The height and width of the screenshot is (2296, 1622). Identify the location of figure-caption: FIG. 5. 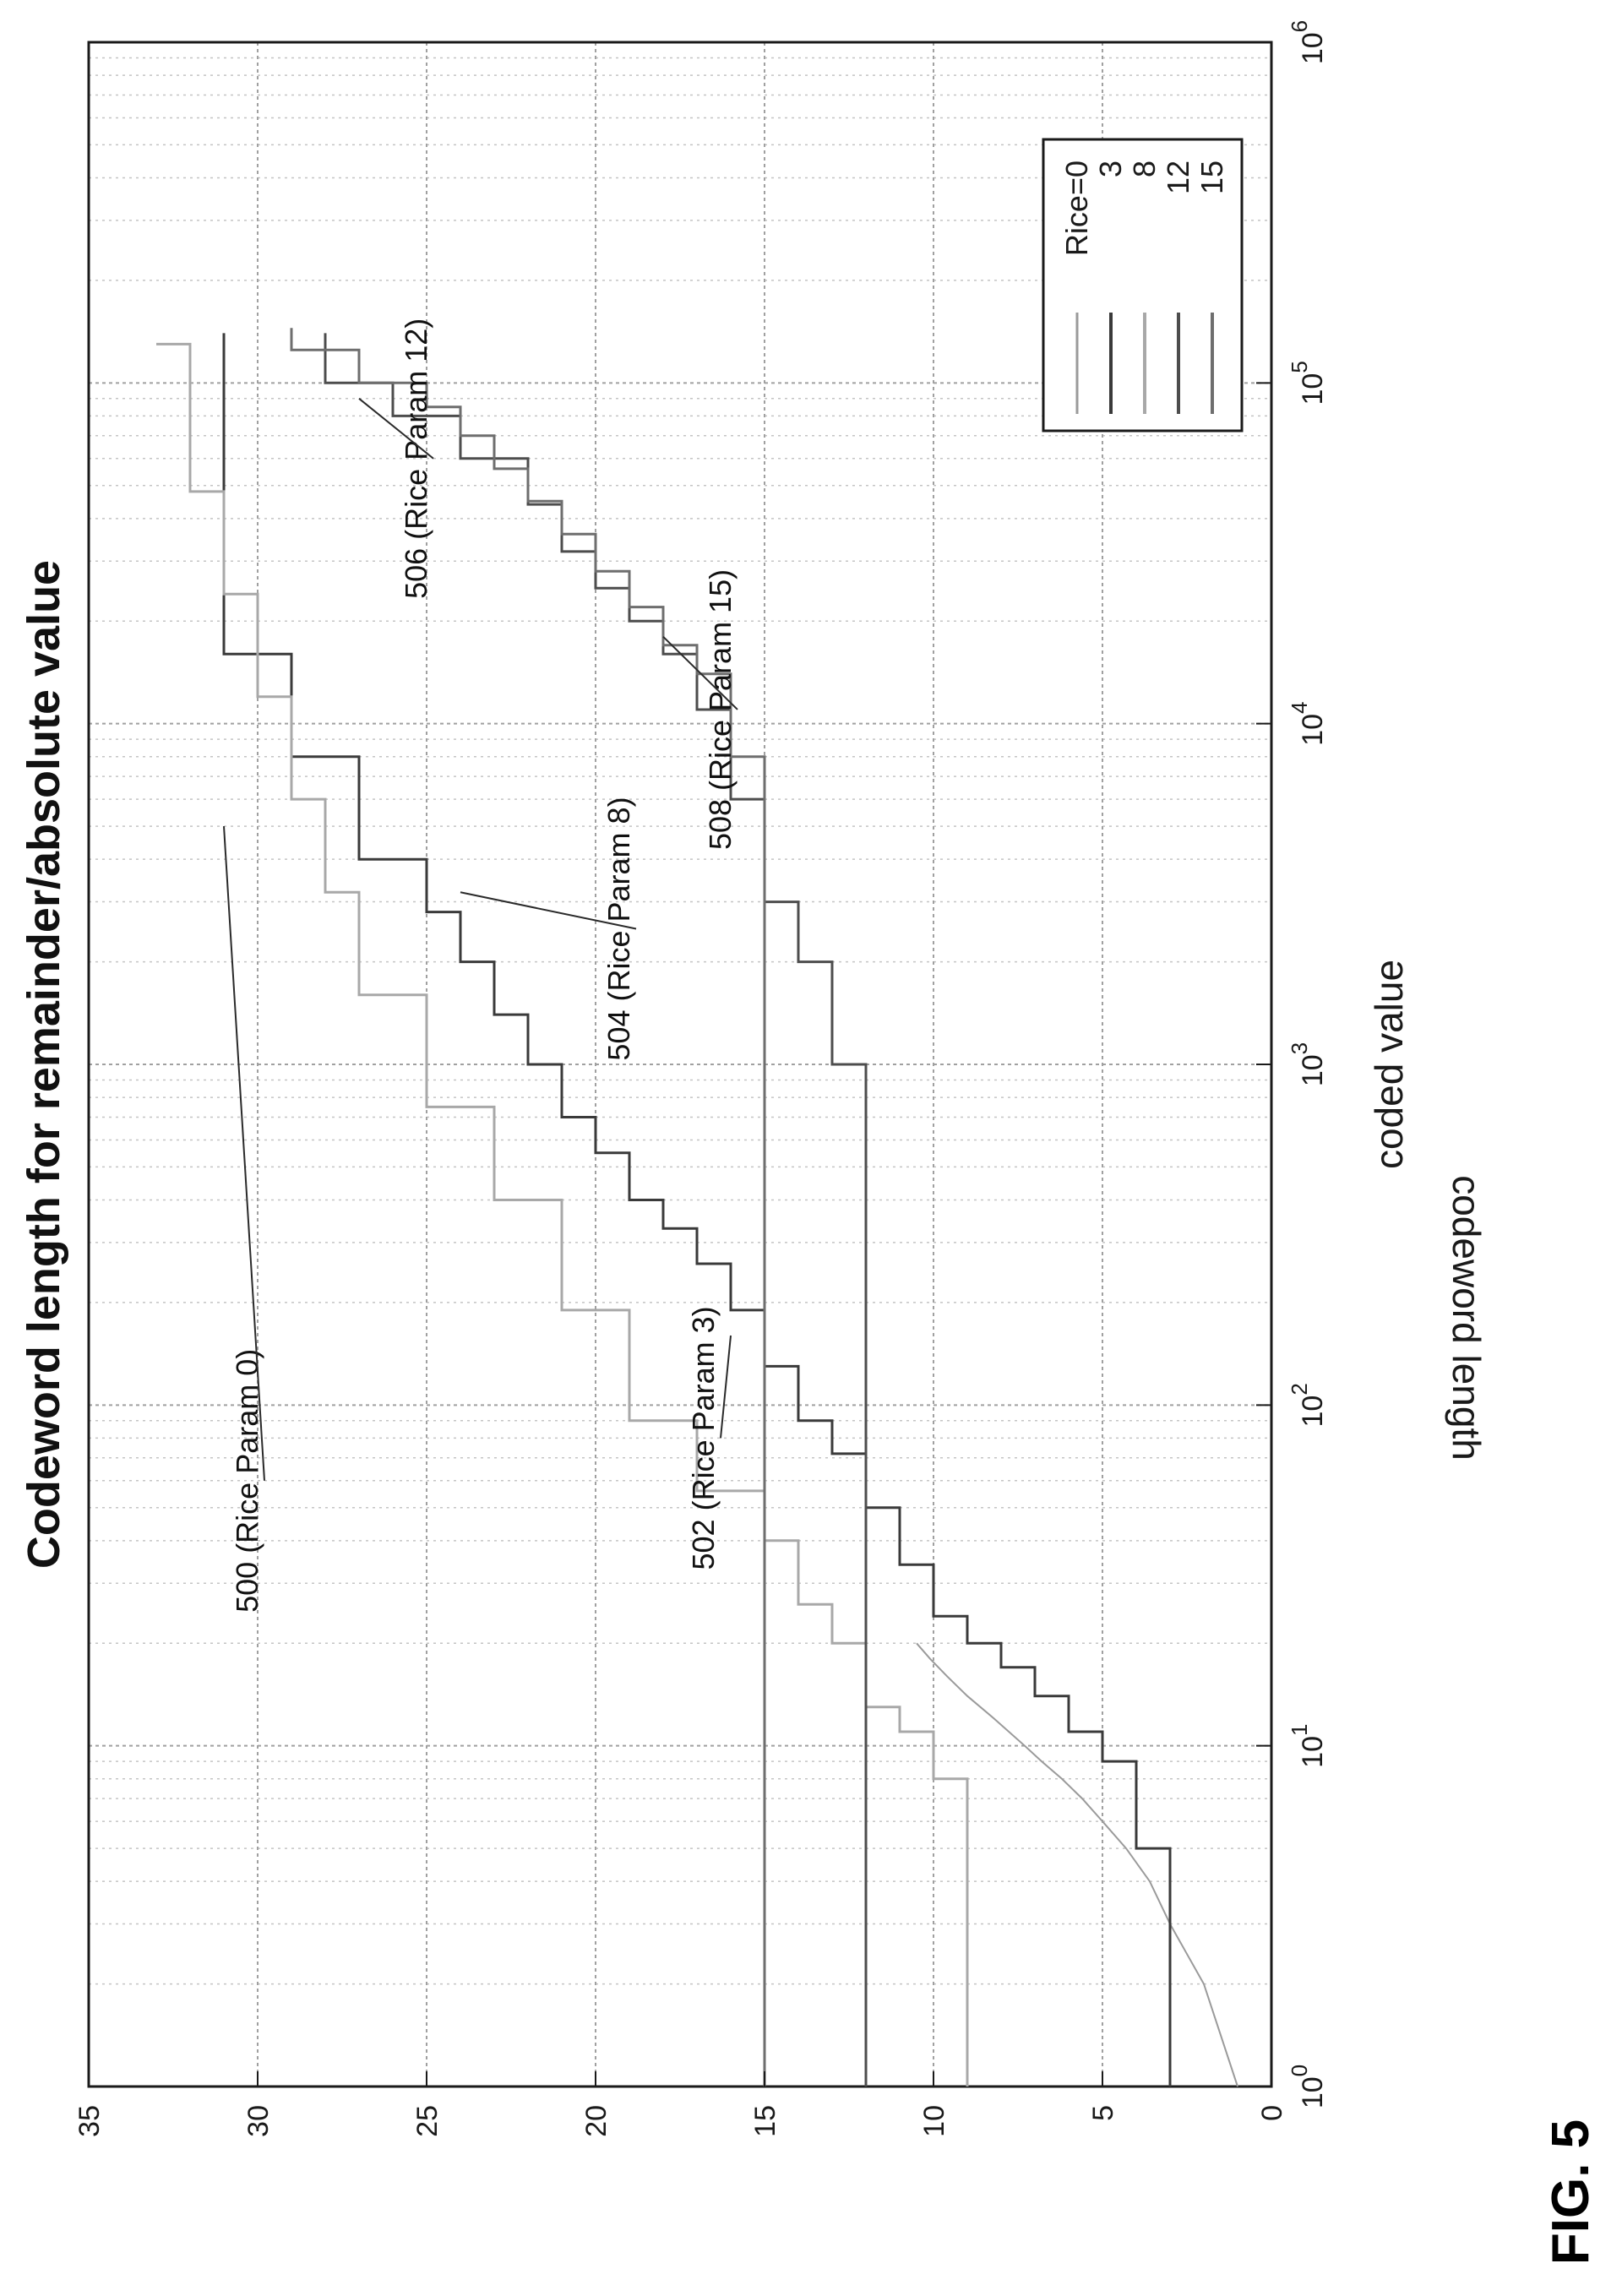
(1571, 2192).